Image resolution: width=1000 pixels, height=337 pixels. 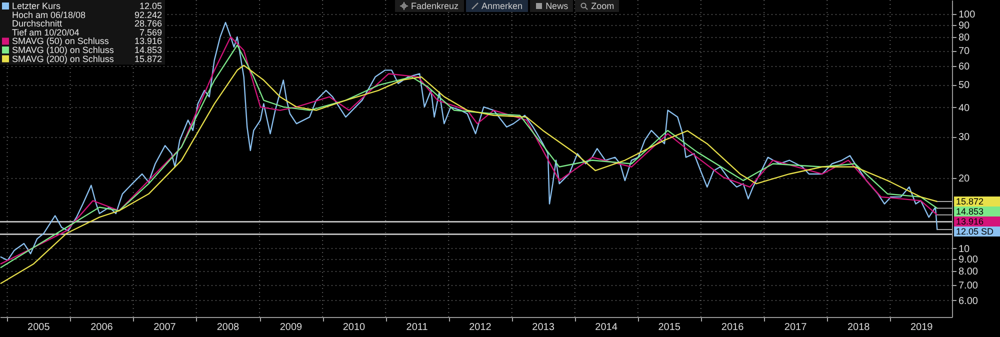 What do you see at coordinates (354, 327) in the screenshot?
I see `x-tick-label: 2010` at bounding box center [354, 327].